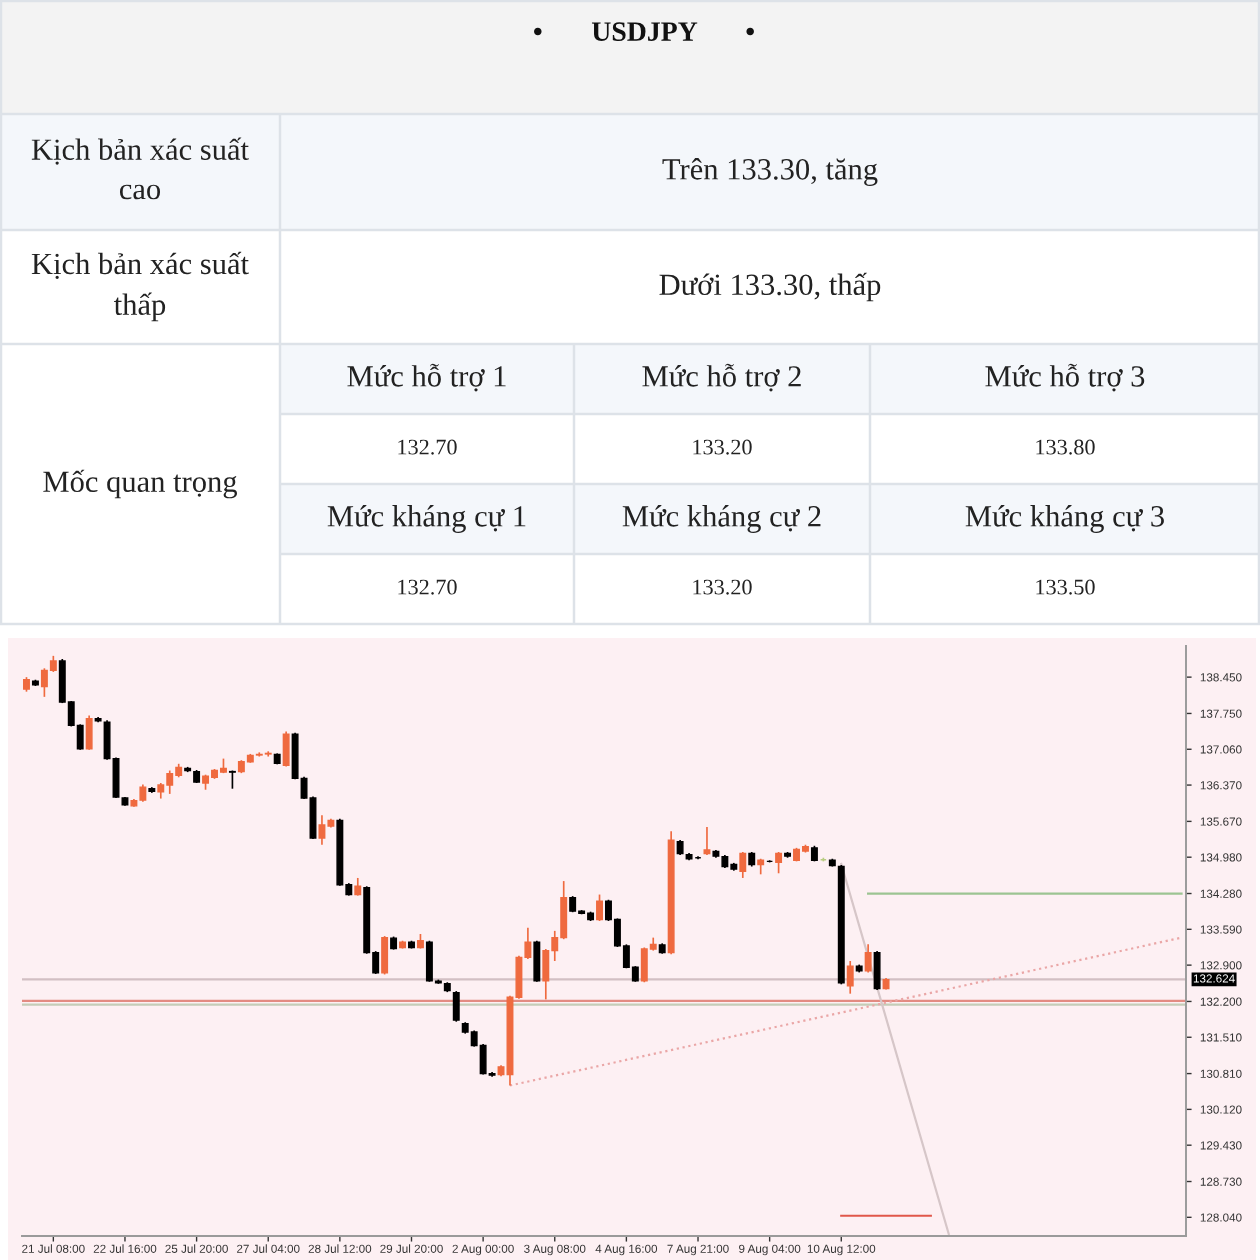 This screenshot has width=1260, height=1260. Describe the element at coordinates (1065, 447) in the screenshot. I see `text: 133.80` at that location.